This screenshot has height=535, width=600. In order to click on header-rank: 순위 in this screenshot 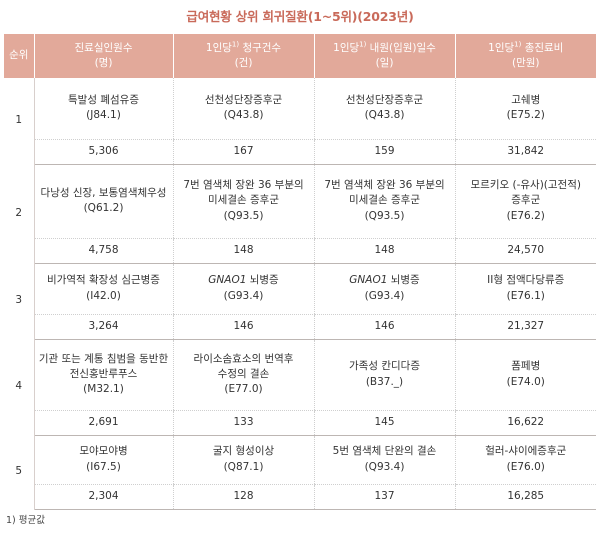, I will do `click(19, 56)`.